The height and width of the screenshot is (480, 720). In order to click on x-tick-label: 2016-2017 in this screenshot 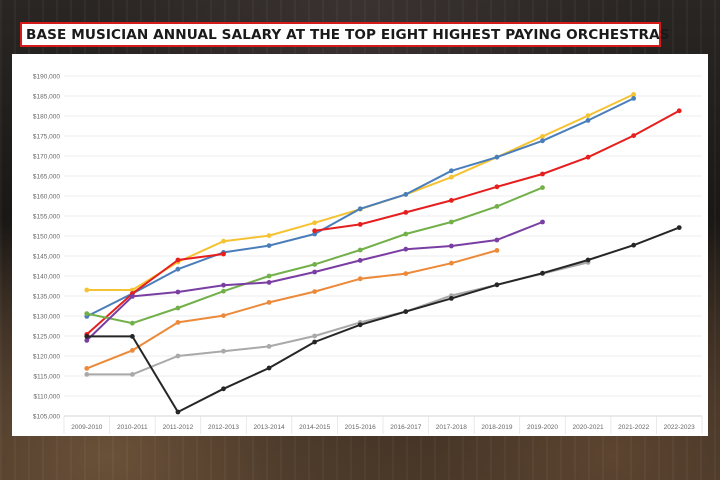, I will do `click(405, 427)`.